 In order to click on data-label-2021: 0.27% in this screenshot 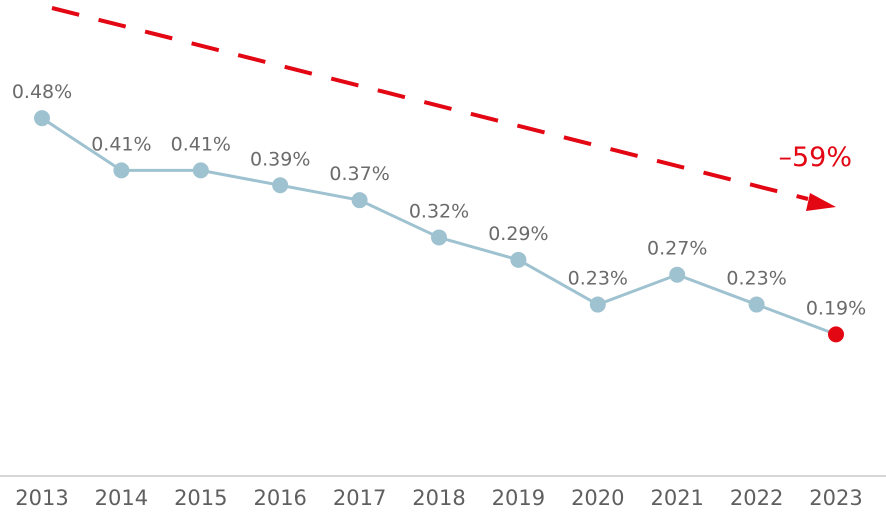, I will do `click(677, 249)`.